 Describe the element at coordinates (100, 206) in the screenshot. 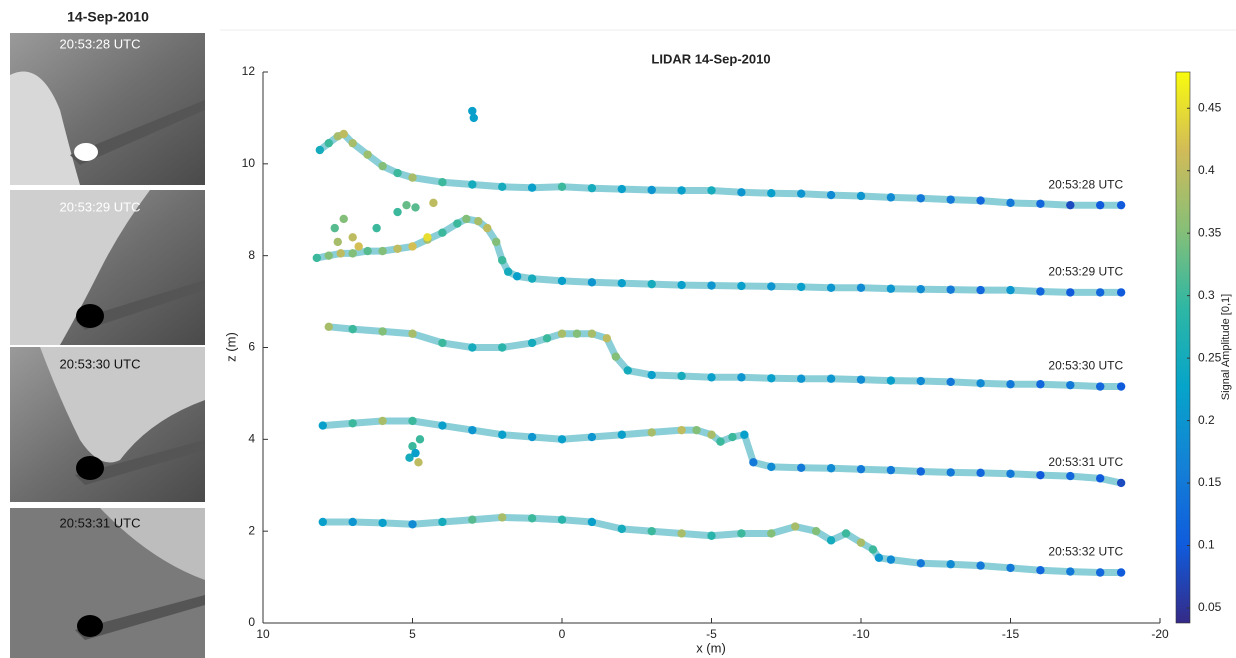

I see `photo-label: 20:53:29 UTC` at that location.